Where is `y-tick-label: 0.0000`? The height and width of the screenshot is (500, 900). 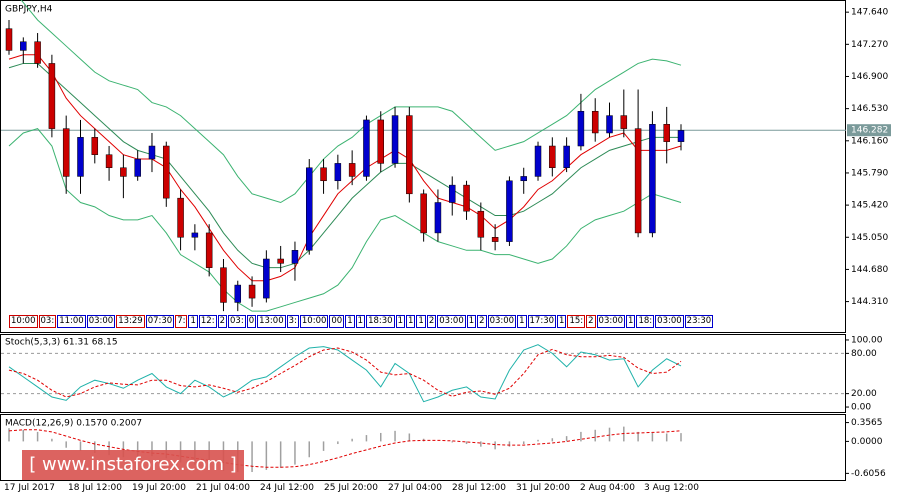 y-tick-label: 0.0000 is located at coordinates (867, 442).